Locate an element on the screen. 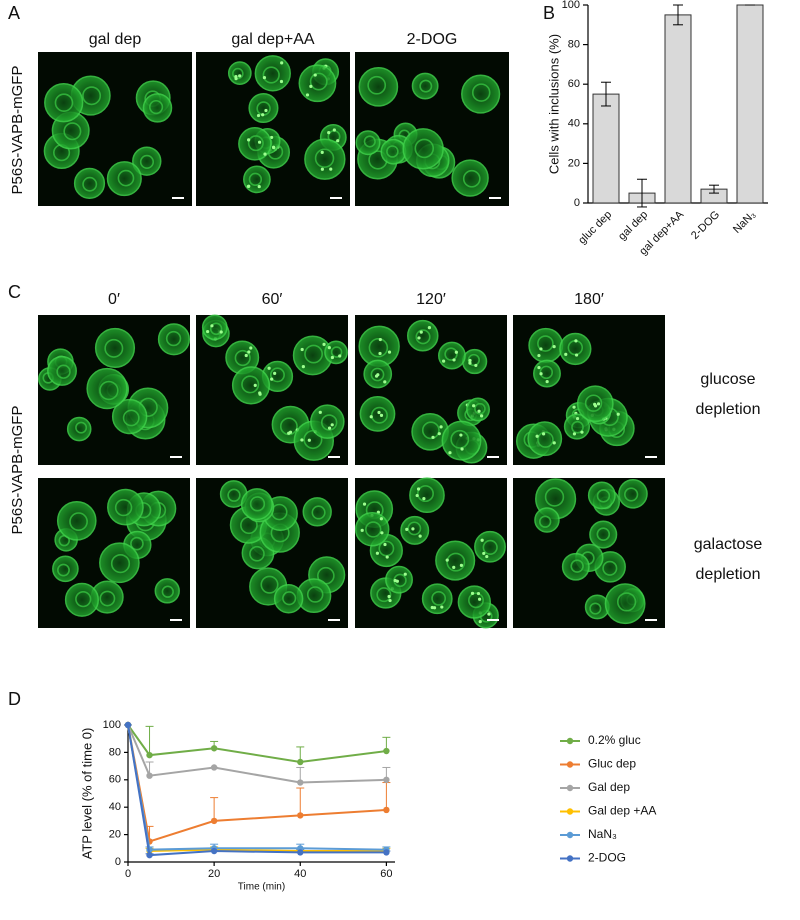 This screenshot has height=920, width=800. y-tick-label: 80 is located at coordinates (115, 752).